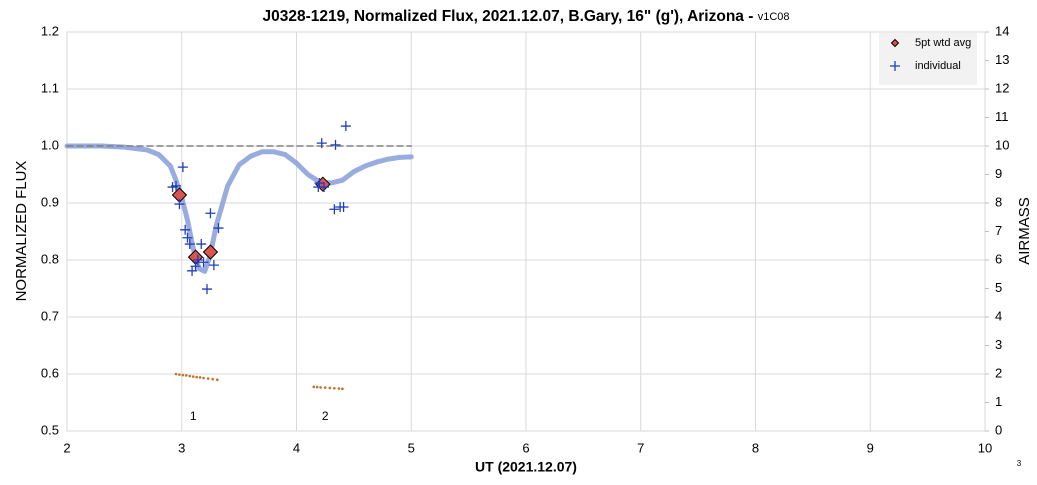 This screenshot has width=1037, height=485. What do you see at coordinates (755, 447) in the screenshot?
I see `x-tick-label: 8` at bounding box center [755, 447].